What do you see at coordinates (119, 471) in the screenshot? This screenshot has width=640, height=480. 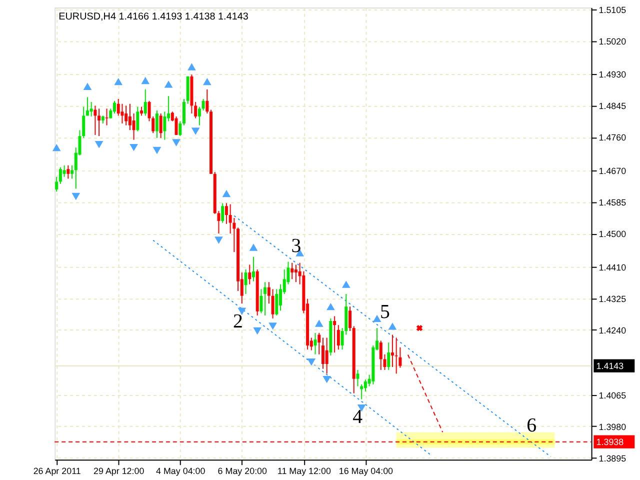 I see `x-tick-label: 29 Apr 12:00` at bounding box center [119, 471].